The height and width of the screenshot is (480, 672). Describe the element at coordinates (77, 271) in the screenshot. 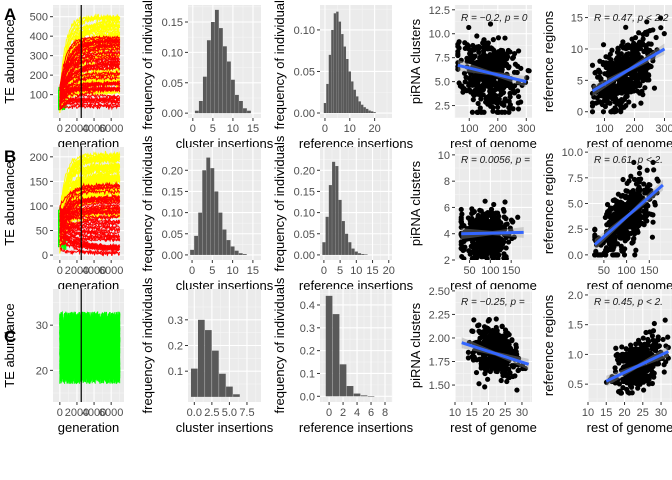

I see `x-tick-label: 2000` at that location.